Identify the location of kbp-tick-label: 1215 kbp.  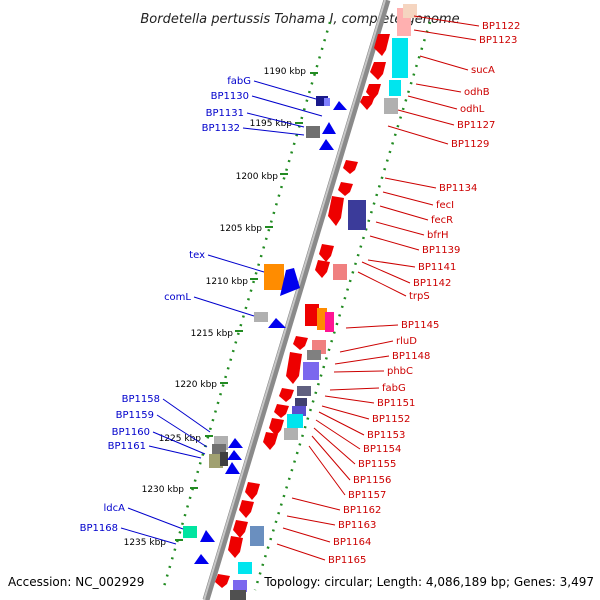
(212, 334).